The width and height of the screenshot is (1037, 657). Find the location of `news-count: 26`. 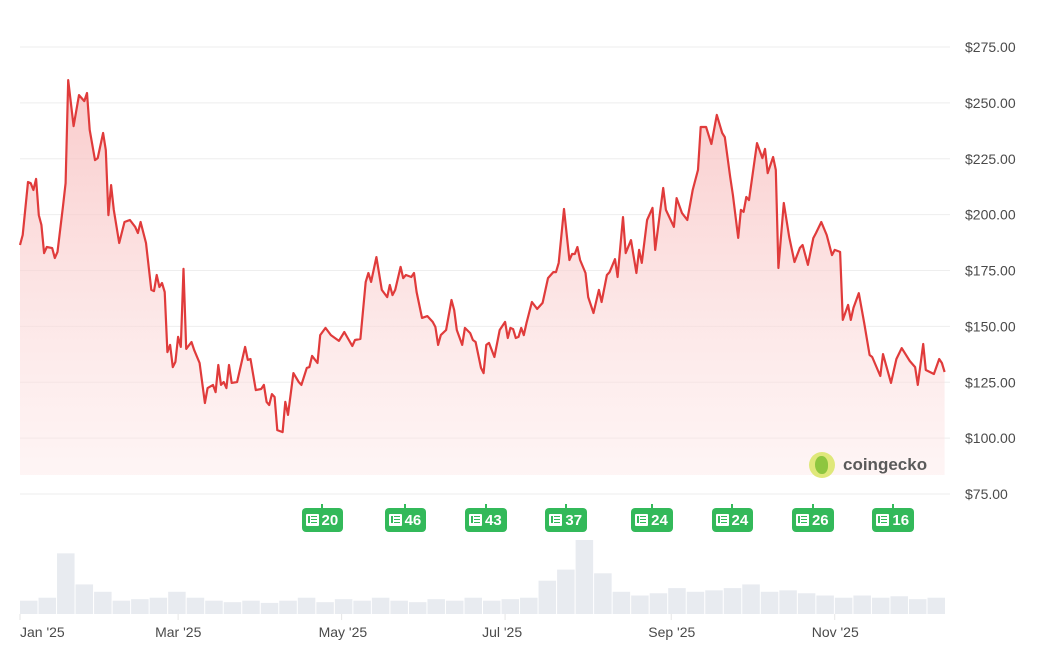

news-count: 26 is located at coordinates (820, 520).